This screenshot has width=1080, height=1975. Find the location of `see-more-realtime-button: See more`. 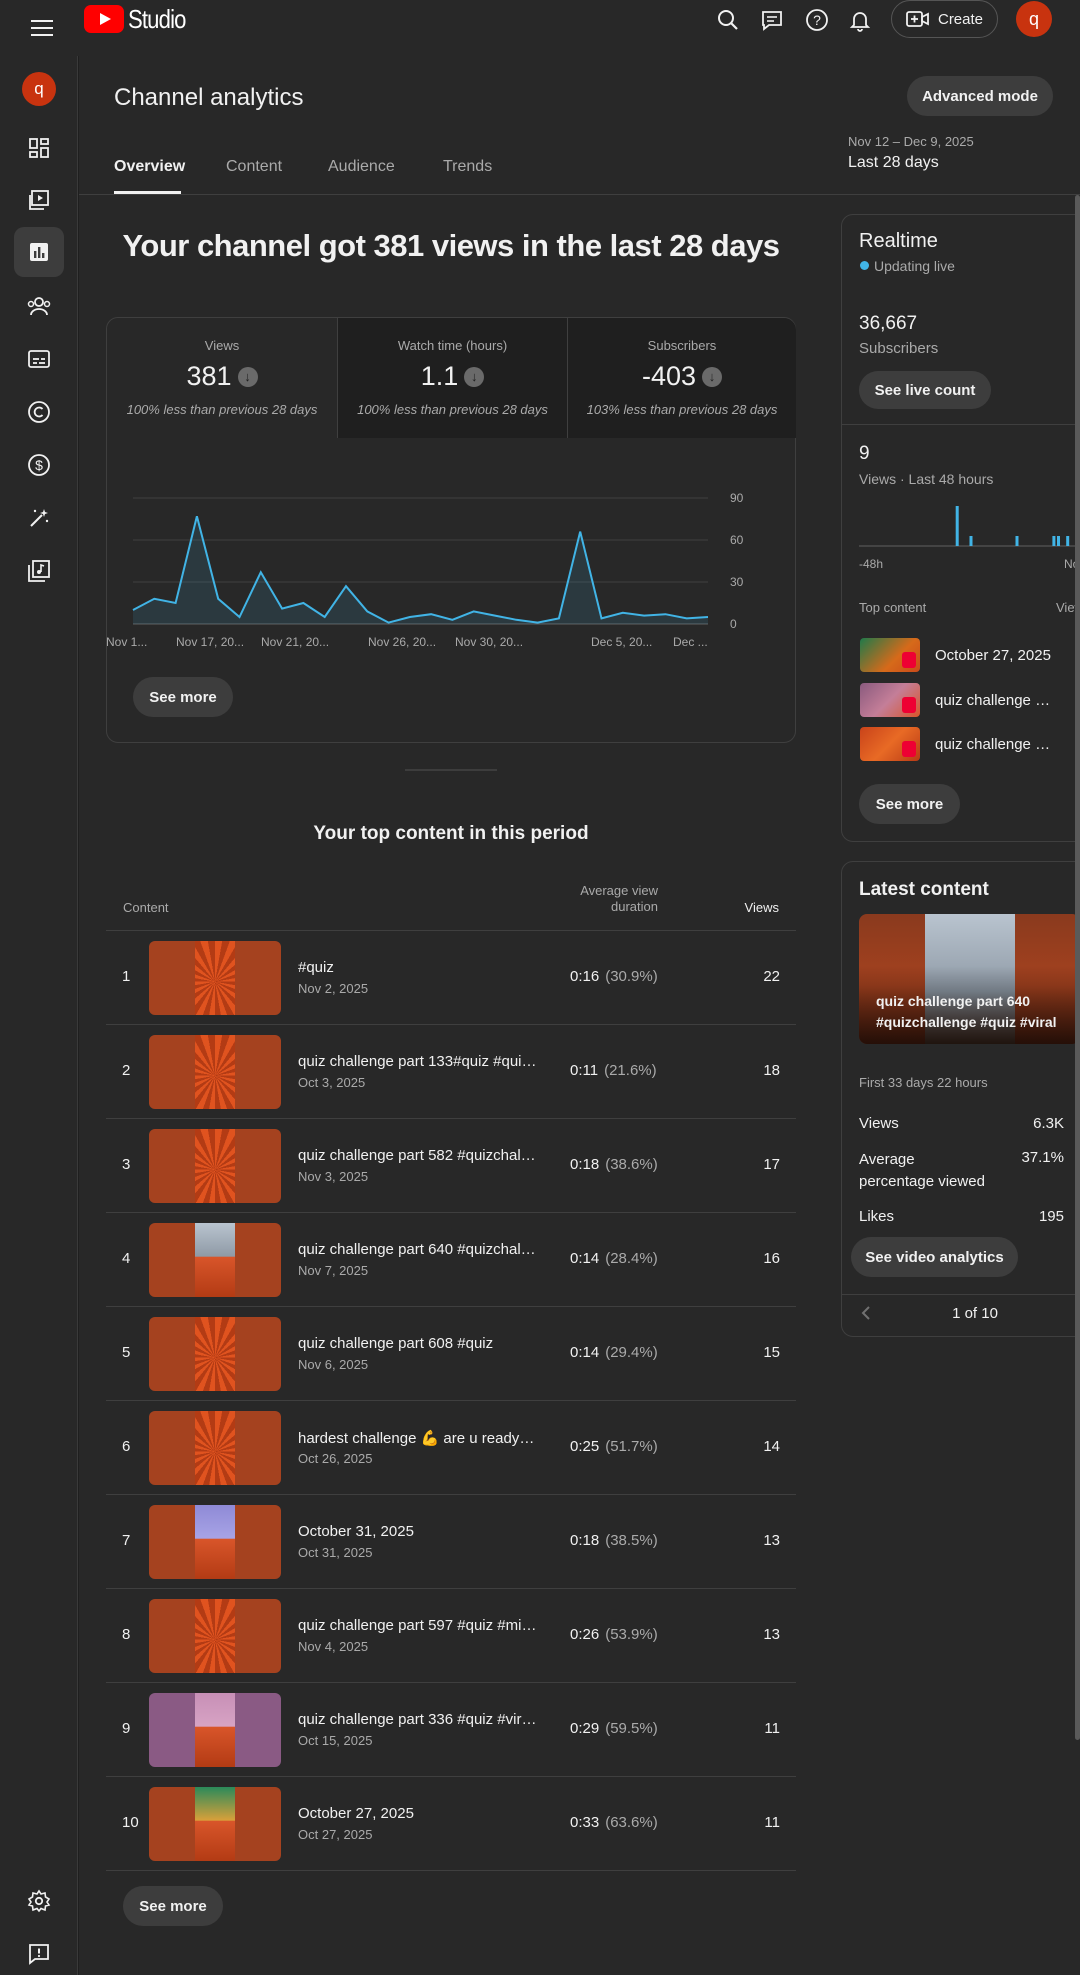

see-more-realtime-button: See more is located at coordinates (909, 804).